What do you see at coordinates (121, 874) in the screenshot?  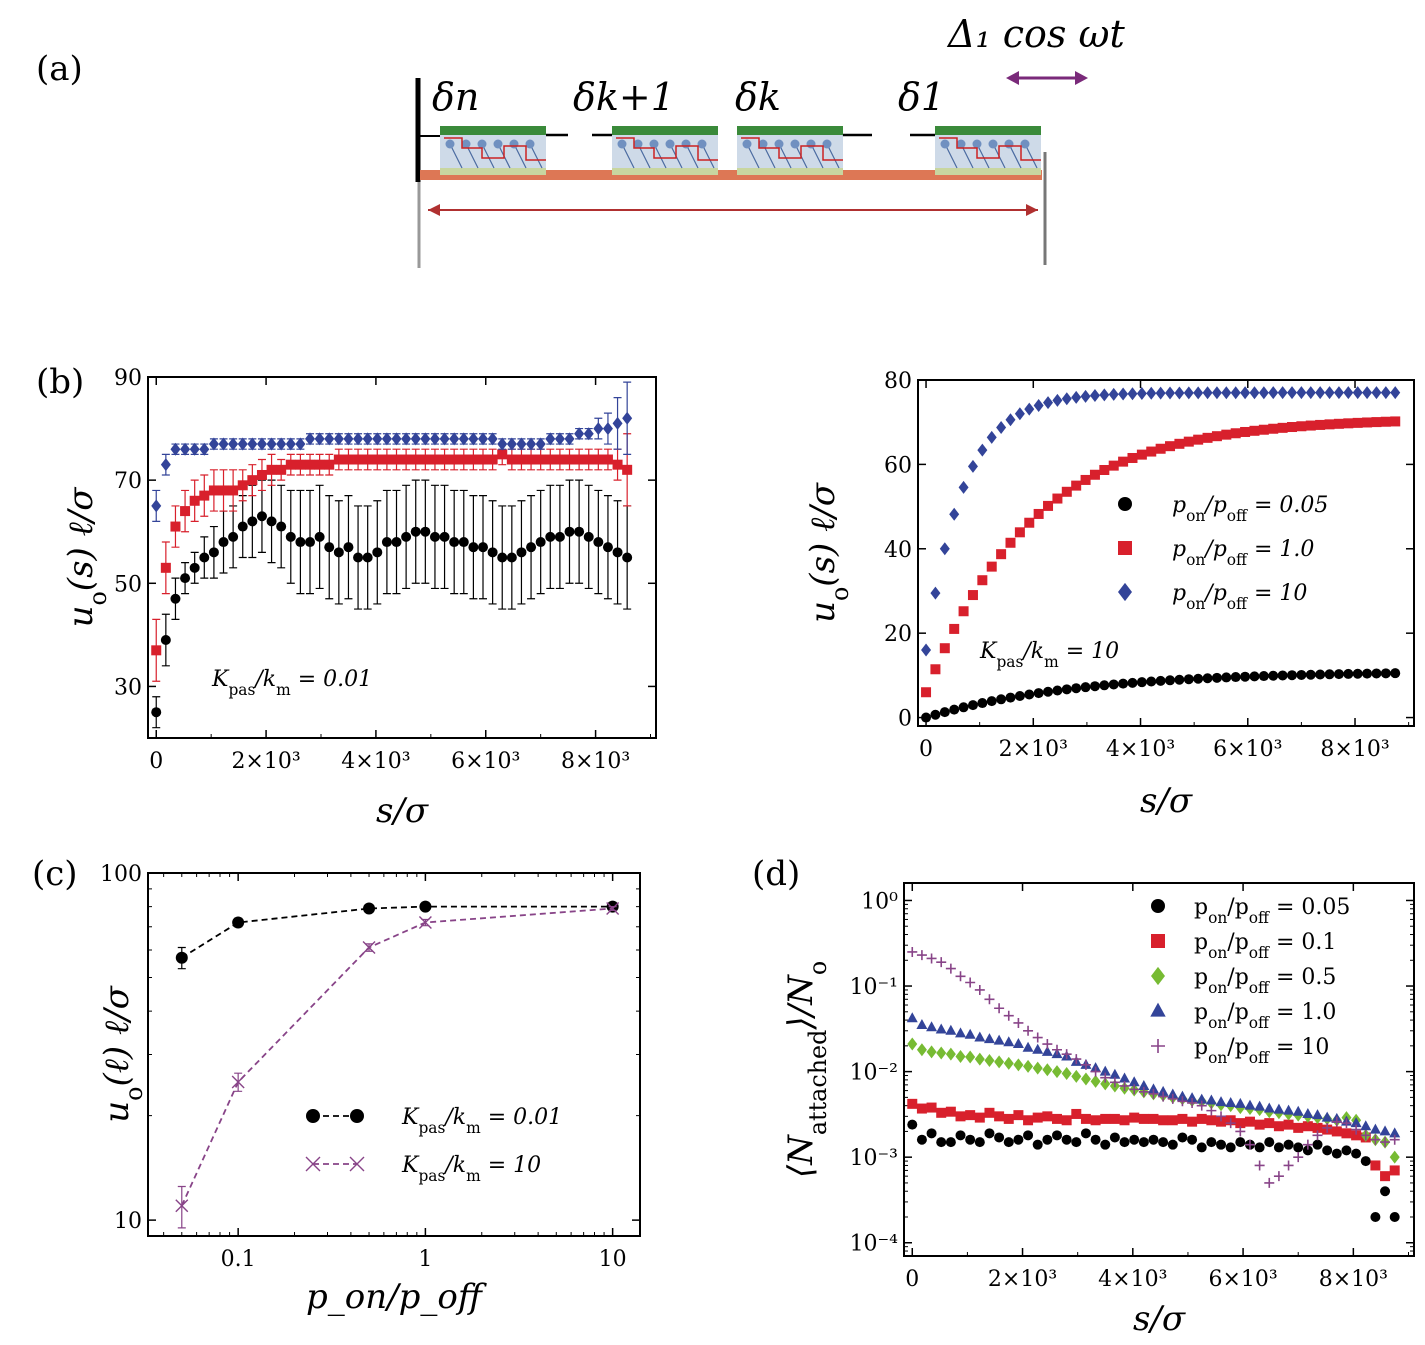 I see `y-tick-label: 100` at bounding box center [121, 874].